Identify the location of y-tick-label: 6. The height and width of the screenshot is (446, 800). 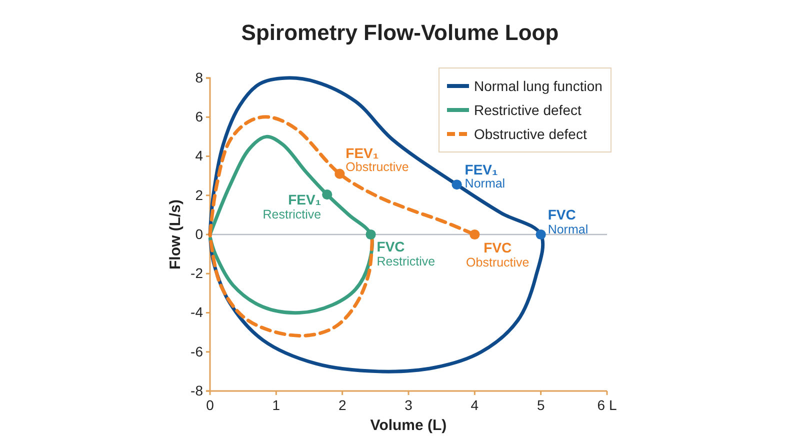
(199, 116).